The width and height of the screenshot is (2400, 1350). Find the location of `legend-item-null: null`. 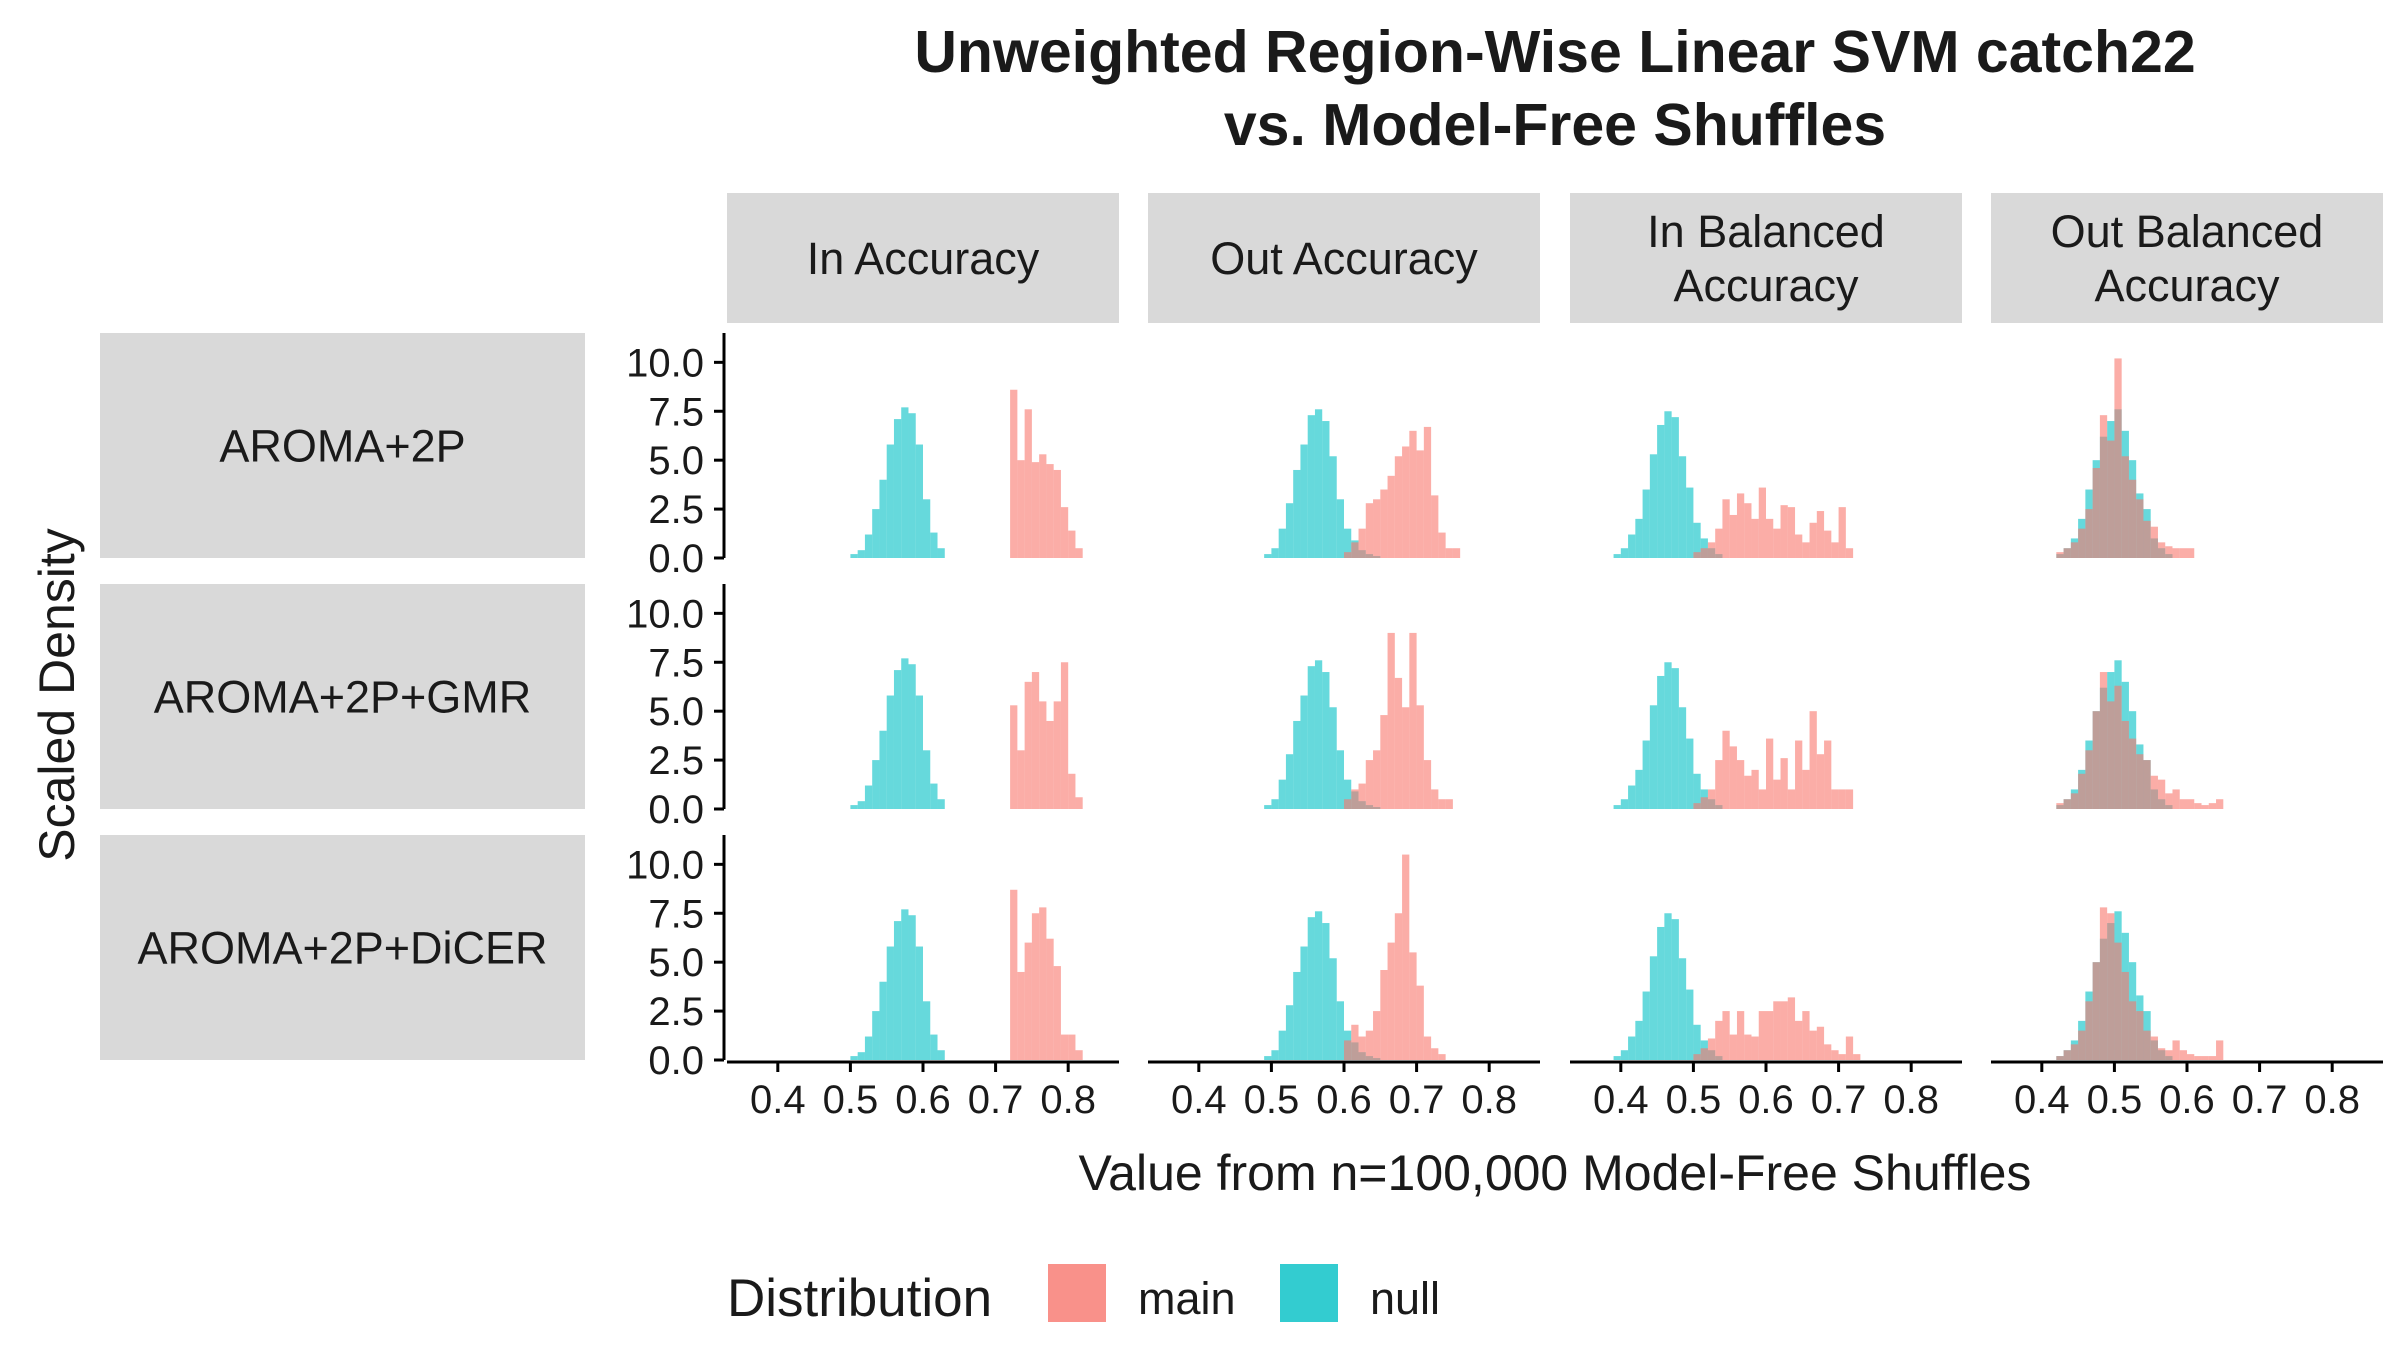

legend-item-null: null is located at coordinates (1360, 1294).